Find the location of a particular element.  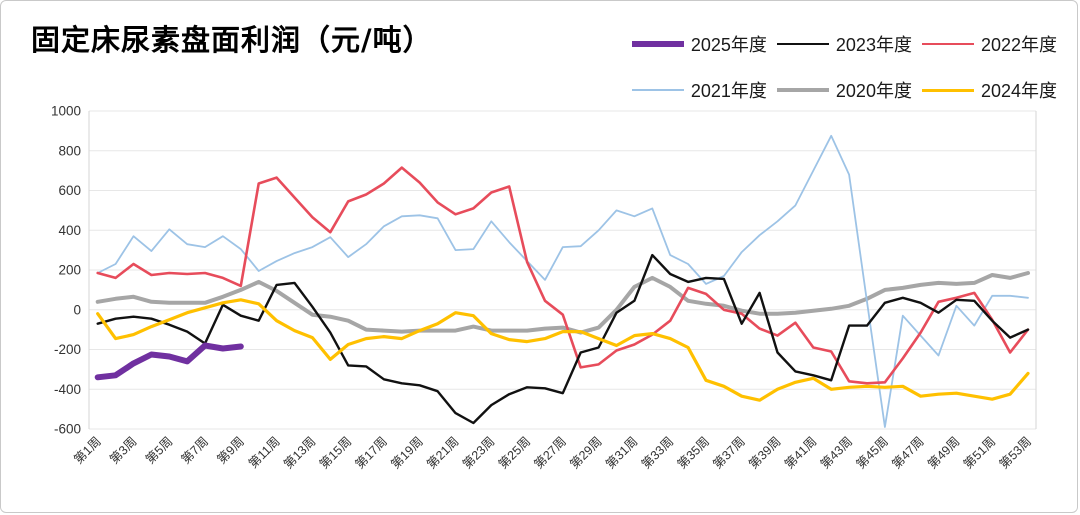

x-axis-label: 第11周 is located at coordinates (264, 452).